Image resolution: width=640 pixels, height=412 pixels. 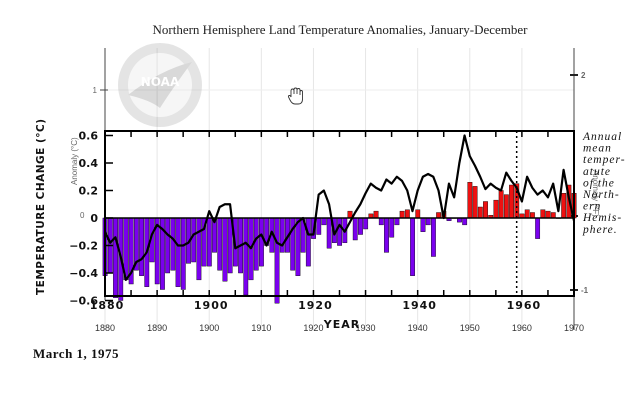 I want to click on annotation-line: phere., so click(x=600, y=230).